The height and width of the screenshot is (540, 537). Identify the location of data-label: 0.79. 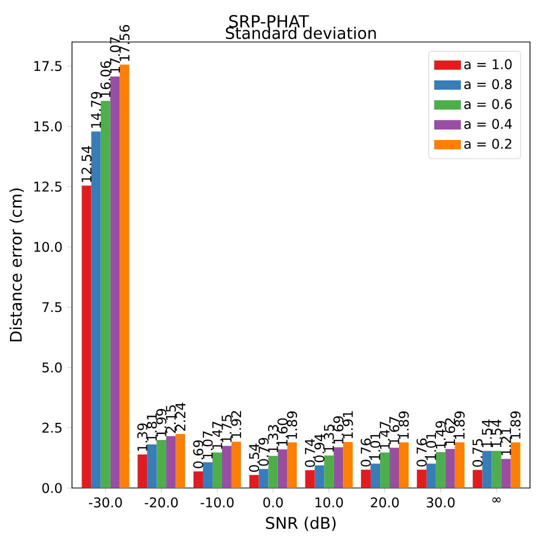
(263, 452).